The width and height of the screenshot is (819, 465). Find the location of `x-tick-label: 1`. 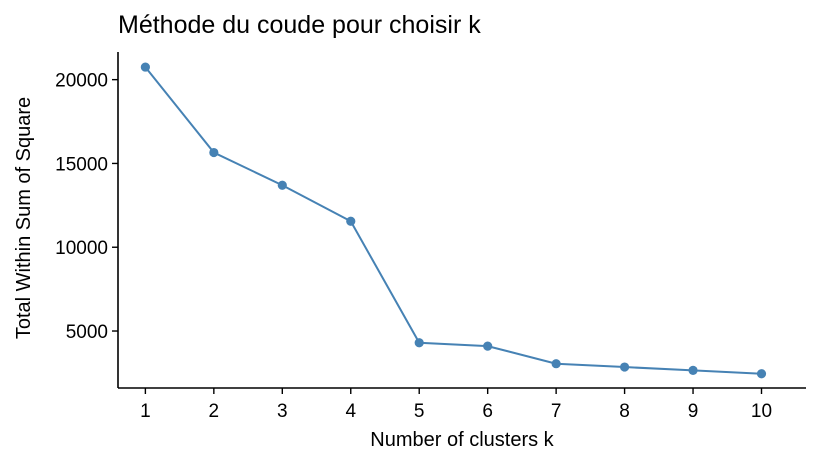

x-tick-label: 1 is located at coordinates (145, 411).